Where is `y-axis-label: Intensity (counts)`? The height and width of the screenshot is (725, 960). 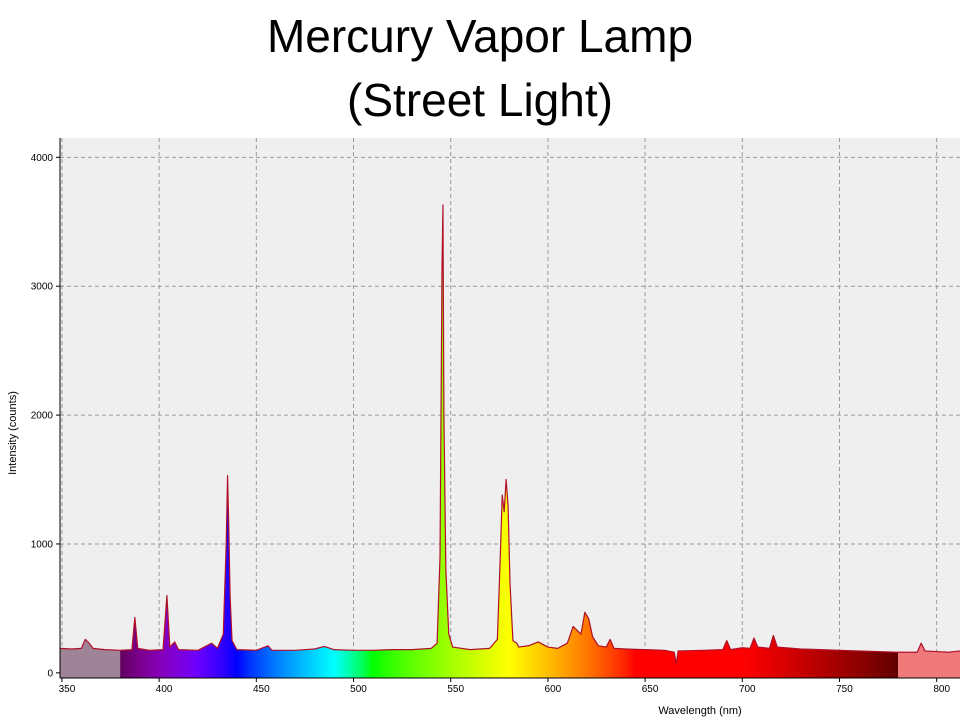 y-axis-label: Intensity (counts) is located at coordinates (13, 433).